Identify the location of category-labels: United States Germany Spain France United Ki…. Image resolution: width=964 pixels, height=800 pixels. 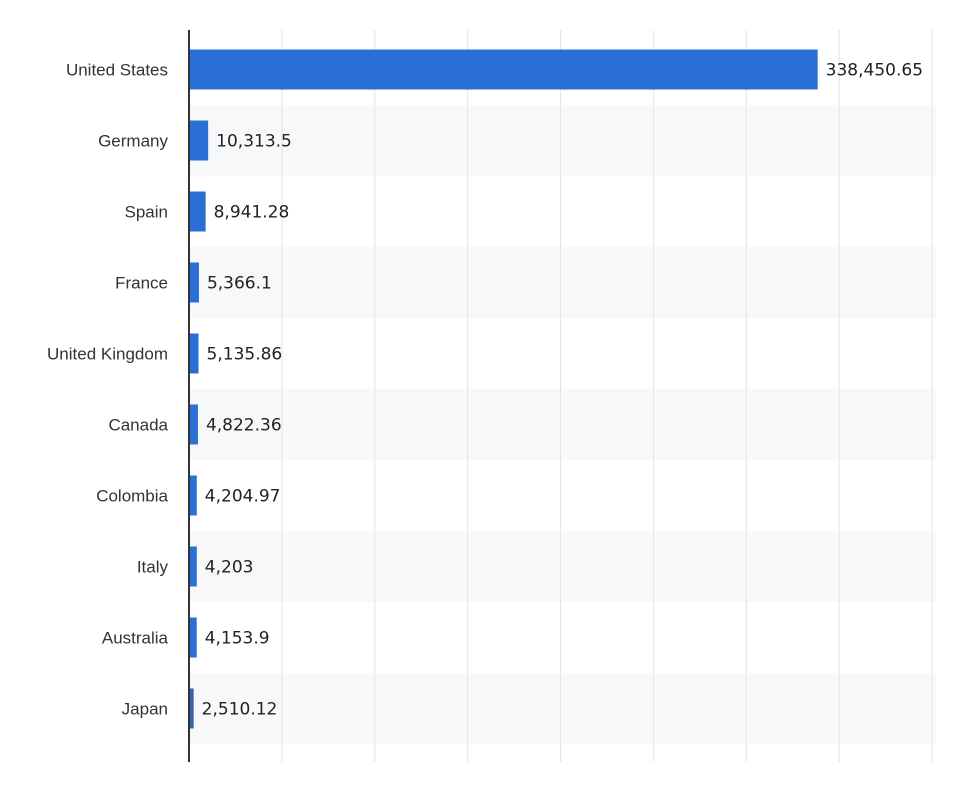
(108, 390).